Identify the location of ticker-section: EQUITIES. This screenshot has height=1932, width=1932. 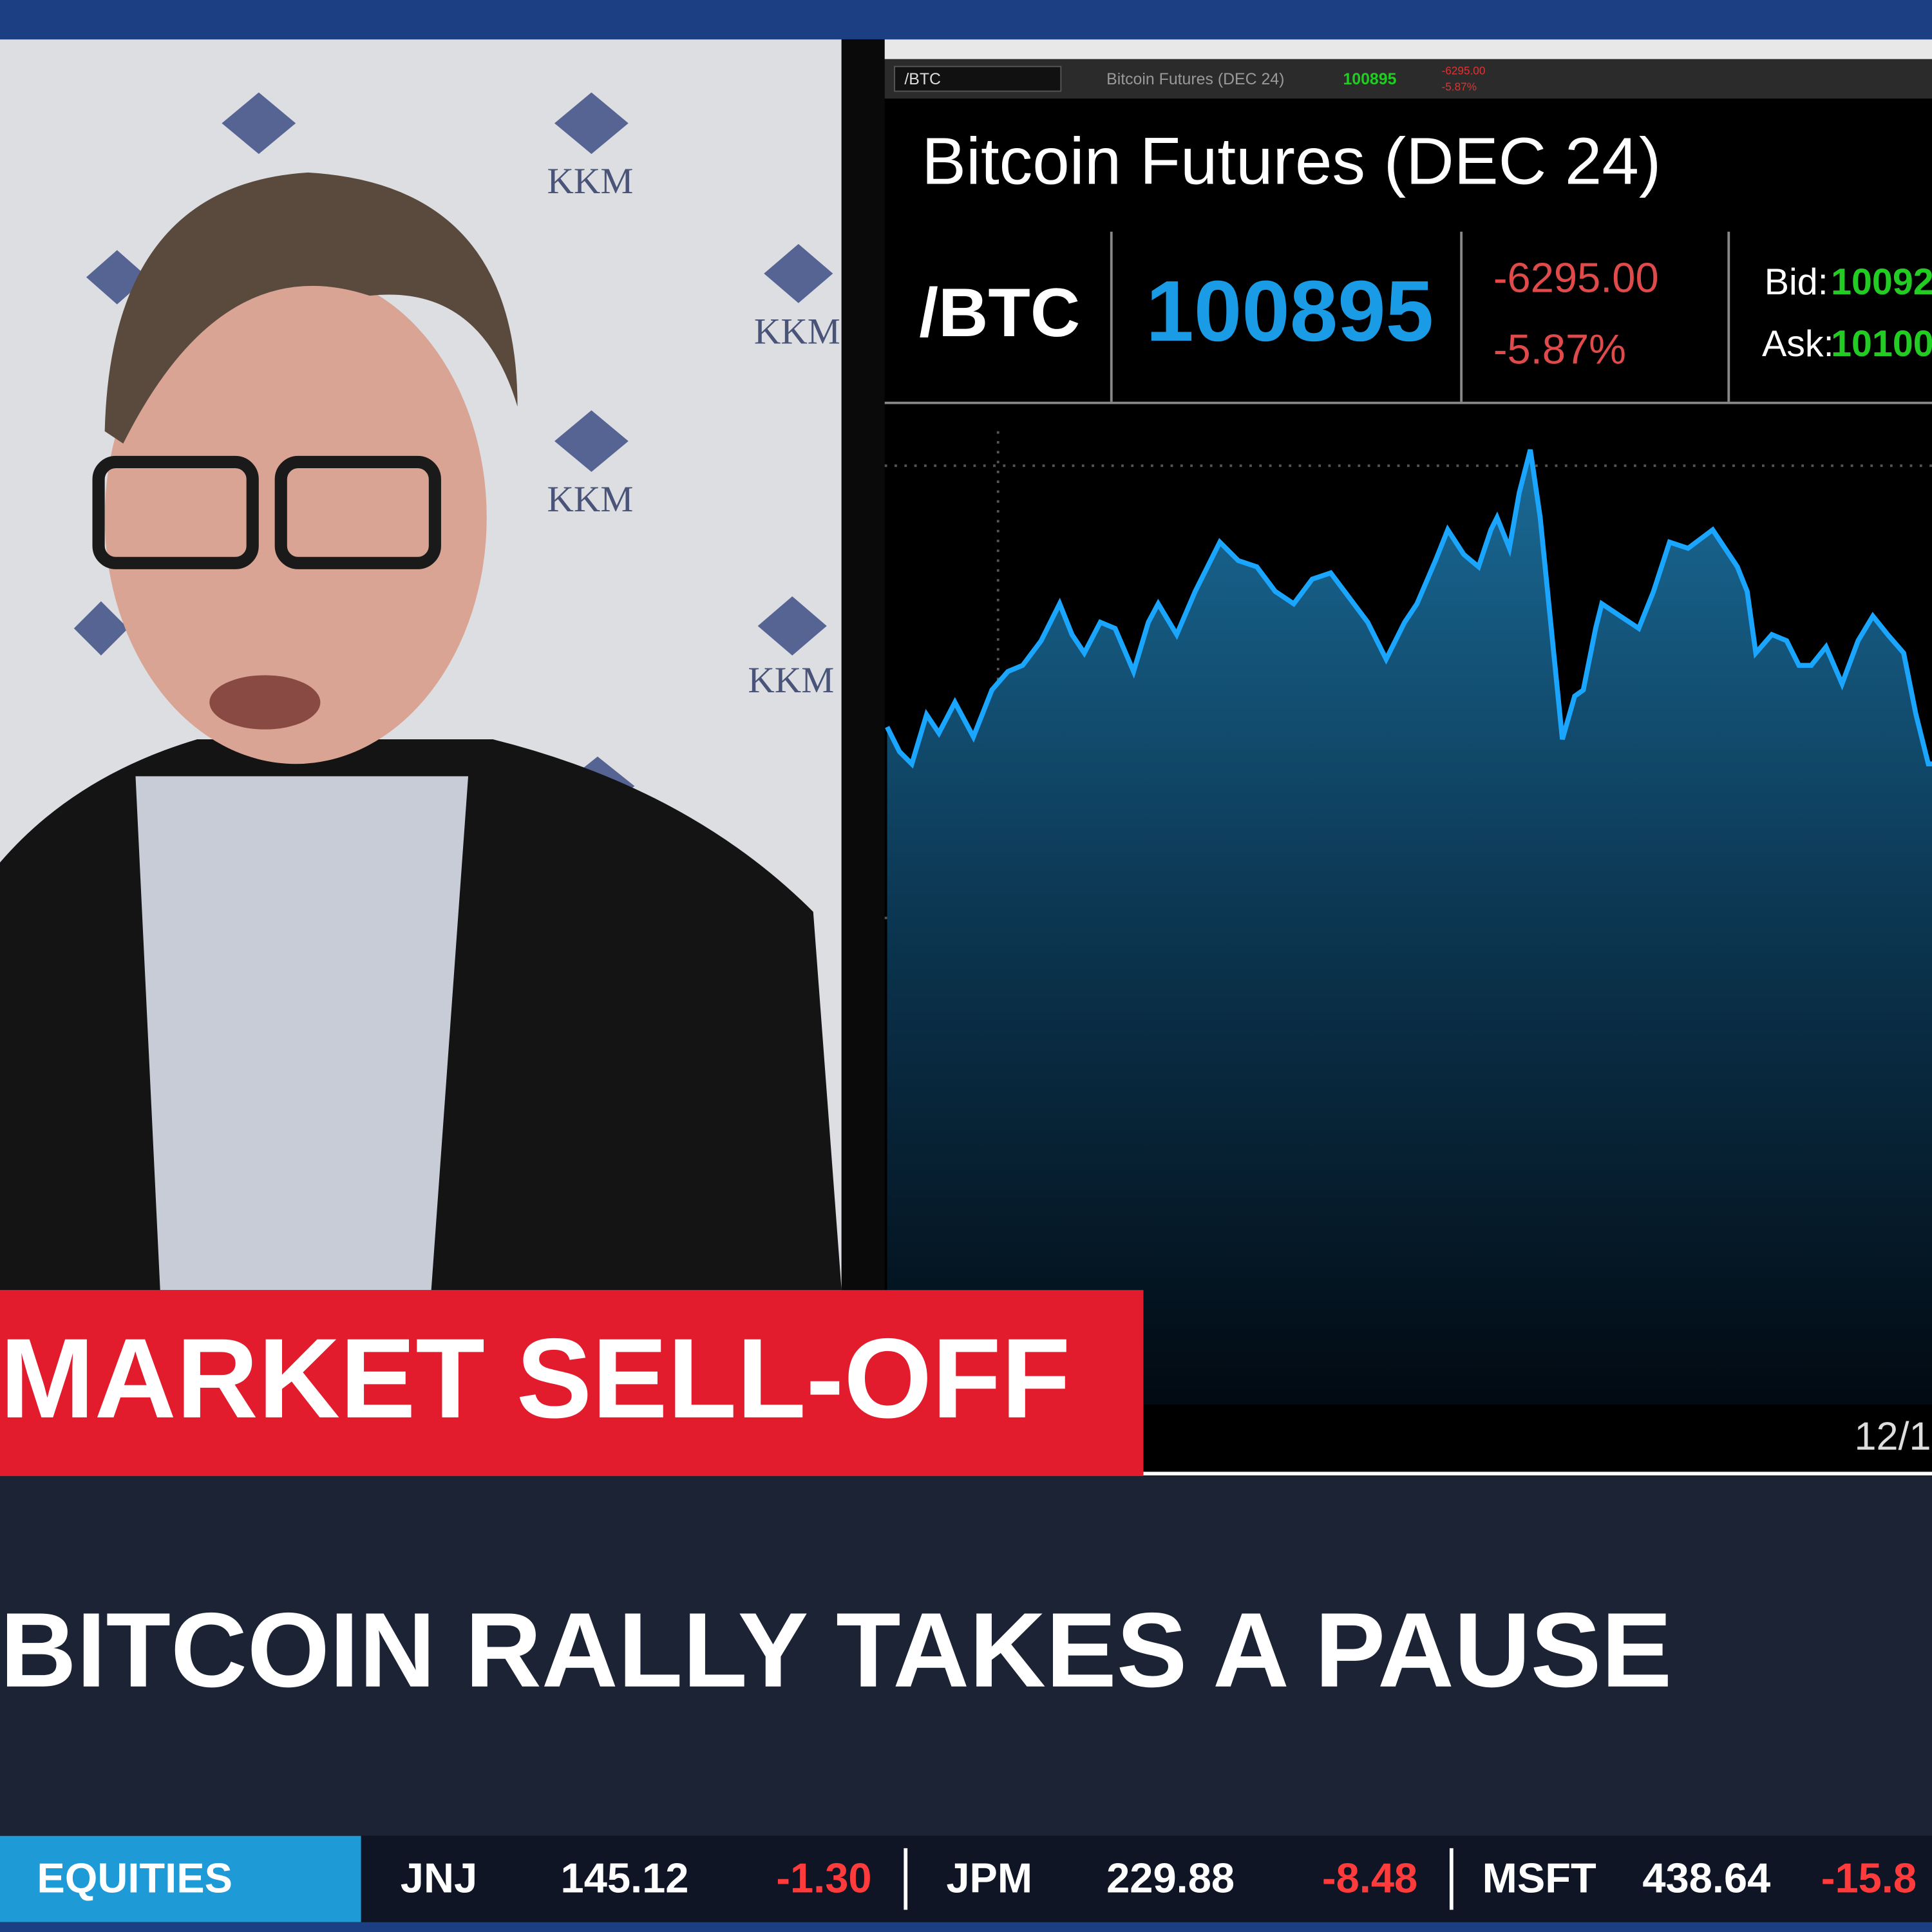
(135, 1878).